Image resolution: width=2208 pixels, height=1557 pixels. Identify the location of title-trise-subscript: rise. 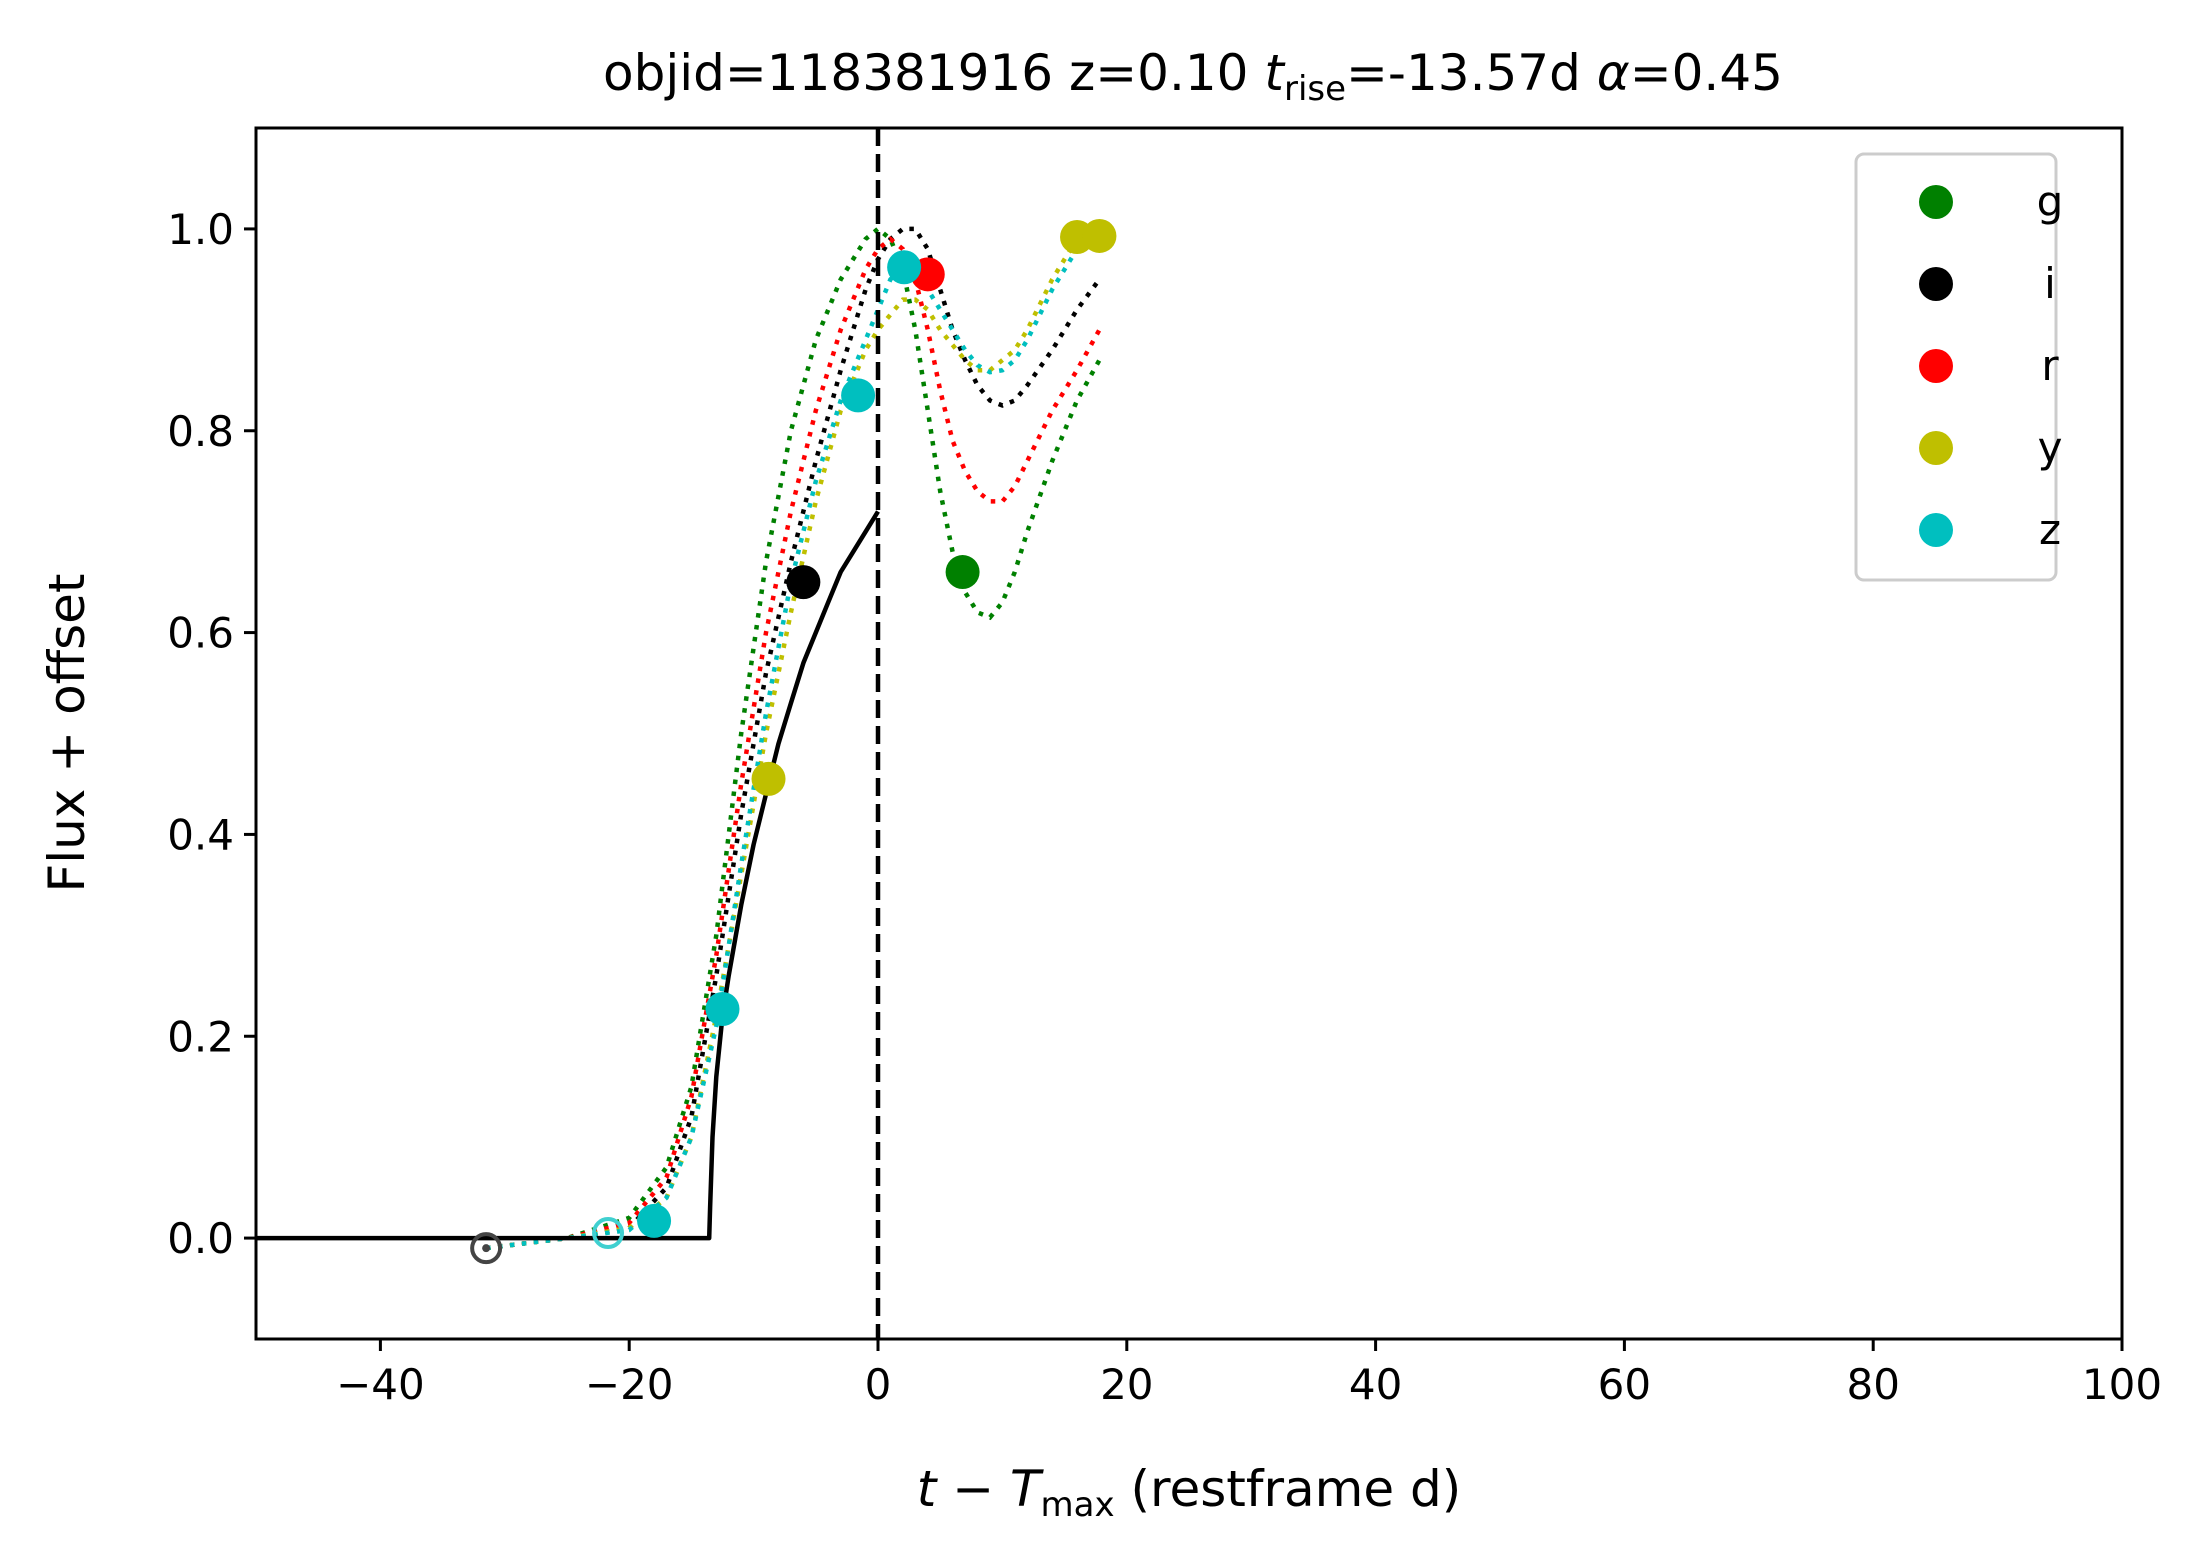
(1315, 89).